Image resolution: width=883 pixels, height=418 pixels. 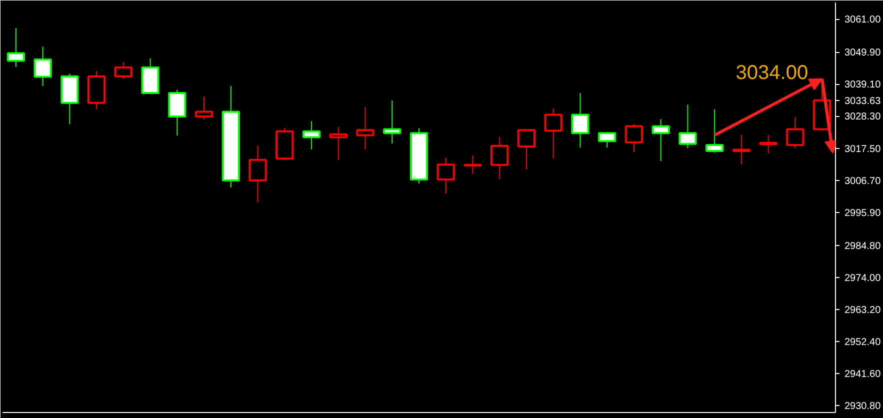 What do you see at coordinates (863, 53) in the screenshot?
I see `y-tick-label: 3049.90` at bounding box center [863, 53].